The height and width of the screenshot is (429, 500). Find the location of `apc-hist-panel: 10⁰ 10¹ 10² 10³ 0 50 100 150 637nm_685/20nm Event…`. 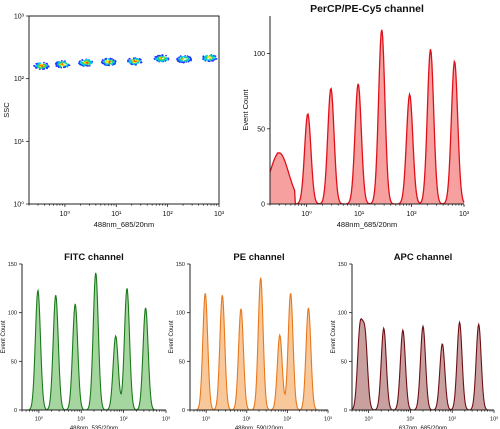

apc-hist-panel: 10⁰ 10¹ 10² 10³ 0 50 100 150 637nm_685/20nm Event… is located at coordinates (414, 340).